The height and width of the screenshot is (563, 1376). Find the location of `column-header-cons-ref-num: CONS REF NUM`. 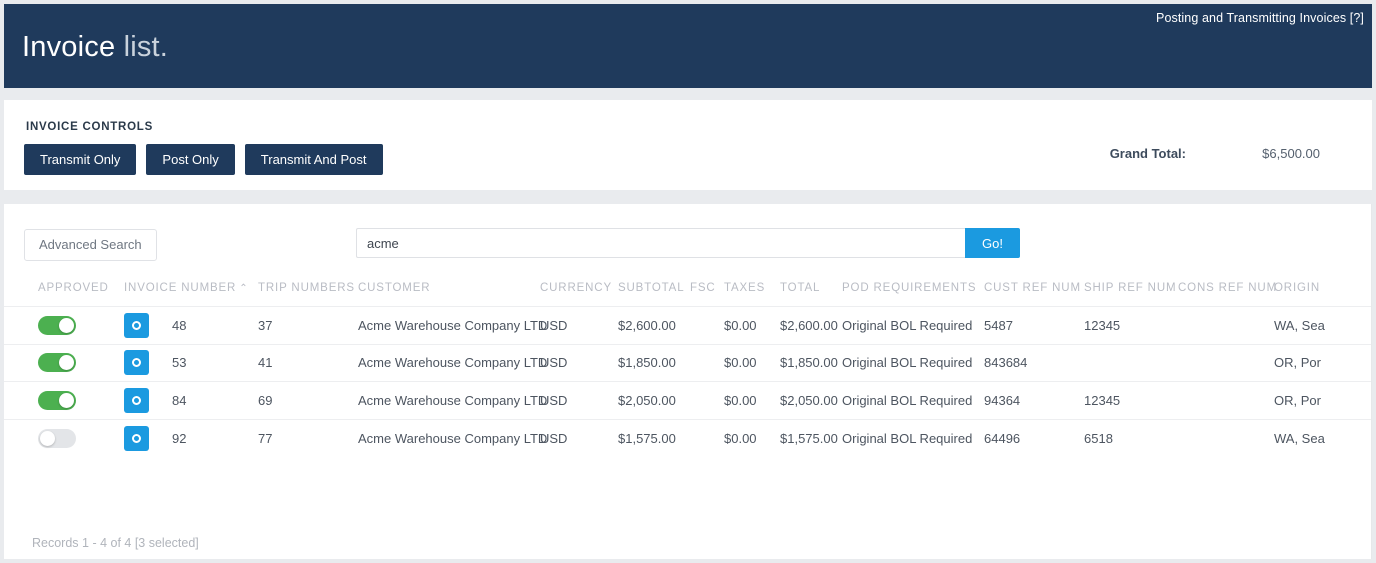

column-header-cons-ref-num: CONS REF NUM is located at coordinates (1228, 294).